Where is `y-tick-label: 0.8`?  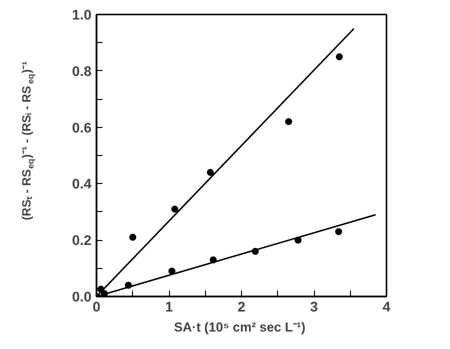 y-tick-label: 0.8 is located at coordinates (82, 70).